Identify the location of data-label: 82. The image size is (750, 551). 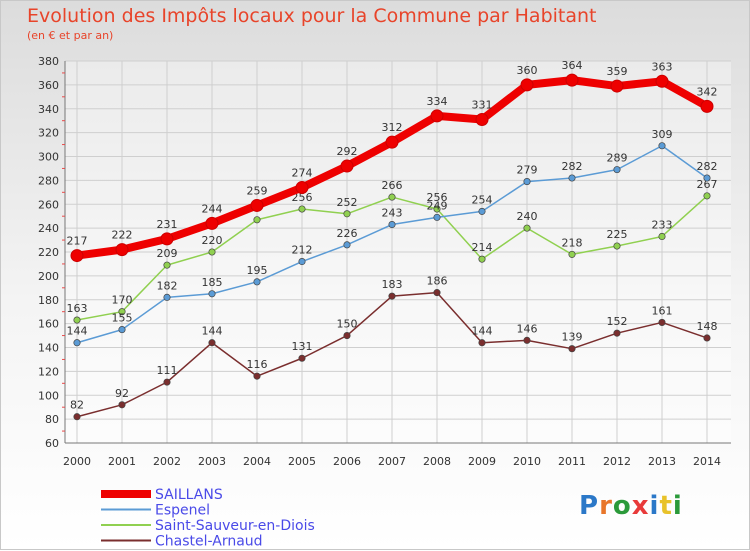
(77, 405).